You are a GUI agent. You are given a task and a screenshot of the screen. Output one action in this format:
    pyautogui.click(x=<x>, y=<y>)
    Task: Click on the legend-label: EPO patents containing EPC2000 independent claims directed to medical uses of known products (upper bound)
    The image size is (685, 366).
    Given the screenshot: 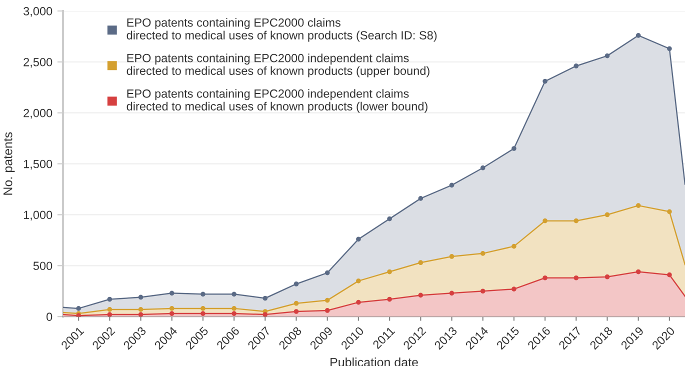 What is the action you would take?
    pyautogui.click(x=278, y=66)
    